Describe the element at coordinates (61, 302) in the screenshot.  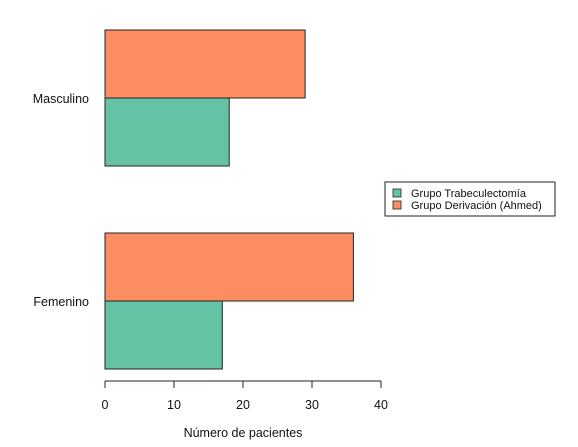
I see `category-label-femenino: Femenino` at that location.